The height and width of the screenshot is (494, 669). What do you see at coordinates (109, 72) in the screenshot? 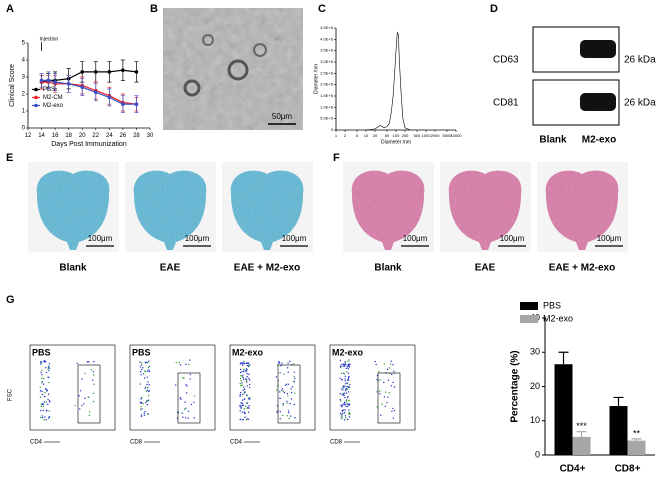
I see `point` at bounding box center [109, 72].